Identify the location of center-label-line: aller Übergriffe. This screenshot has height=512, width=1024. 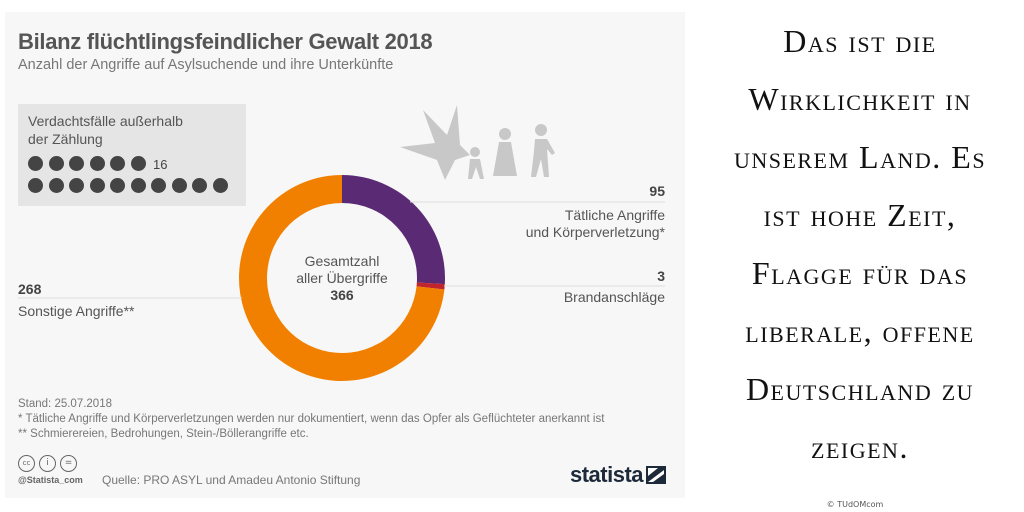
(342, 278).